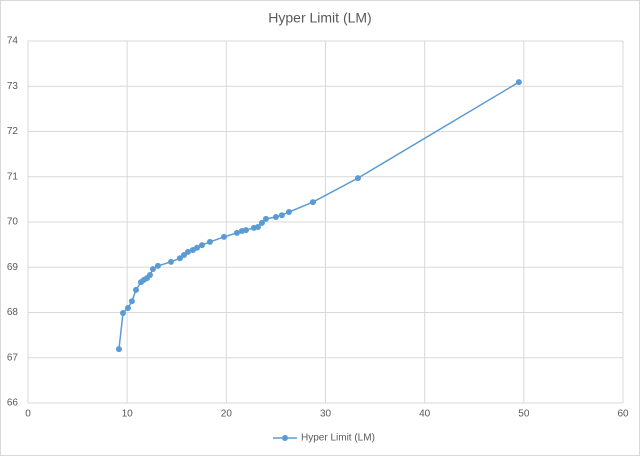 Image resolution: width=640 pixels, height=456 pixels. I want to click on y-tick-label: 68, so click(13, 312).